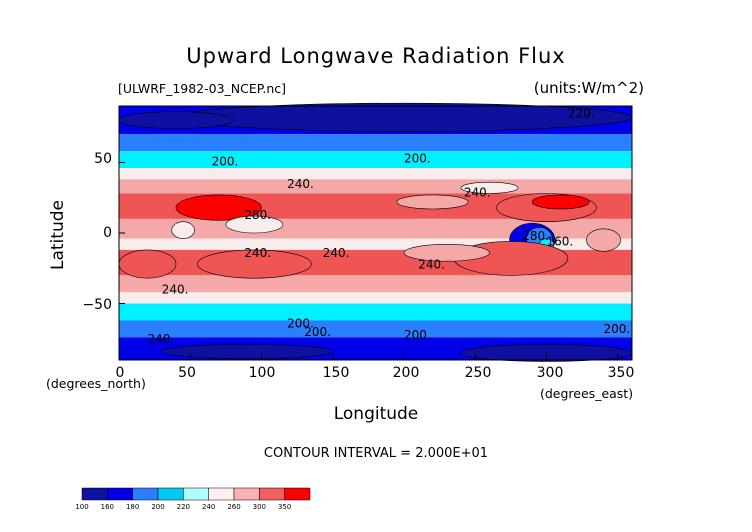  Describe the element at coordinates (202, 88) in the screenshot. I see `file-label: [ULWRF_1982-03_NCEP.nc]` at that location.